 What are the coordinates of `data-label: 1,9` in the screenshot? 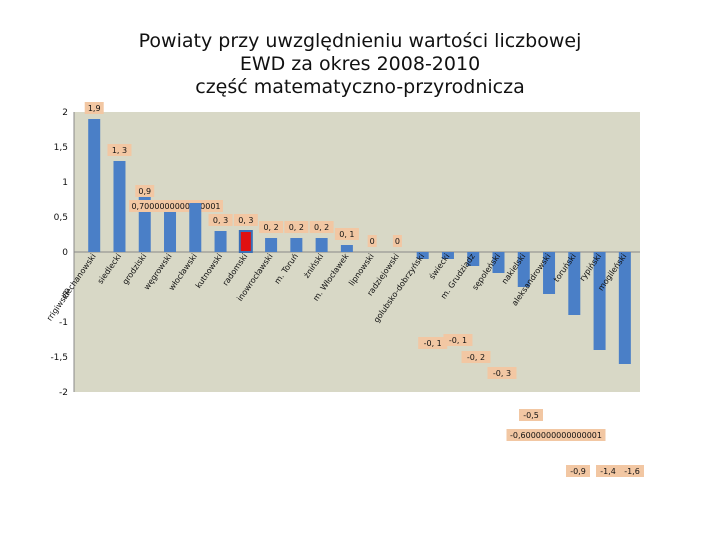 It's located at (94, 108).